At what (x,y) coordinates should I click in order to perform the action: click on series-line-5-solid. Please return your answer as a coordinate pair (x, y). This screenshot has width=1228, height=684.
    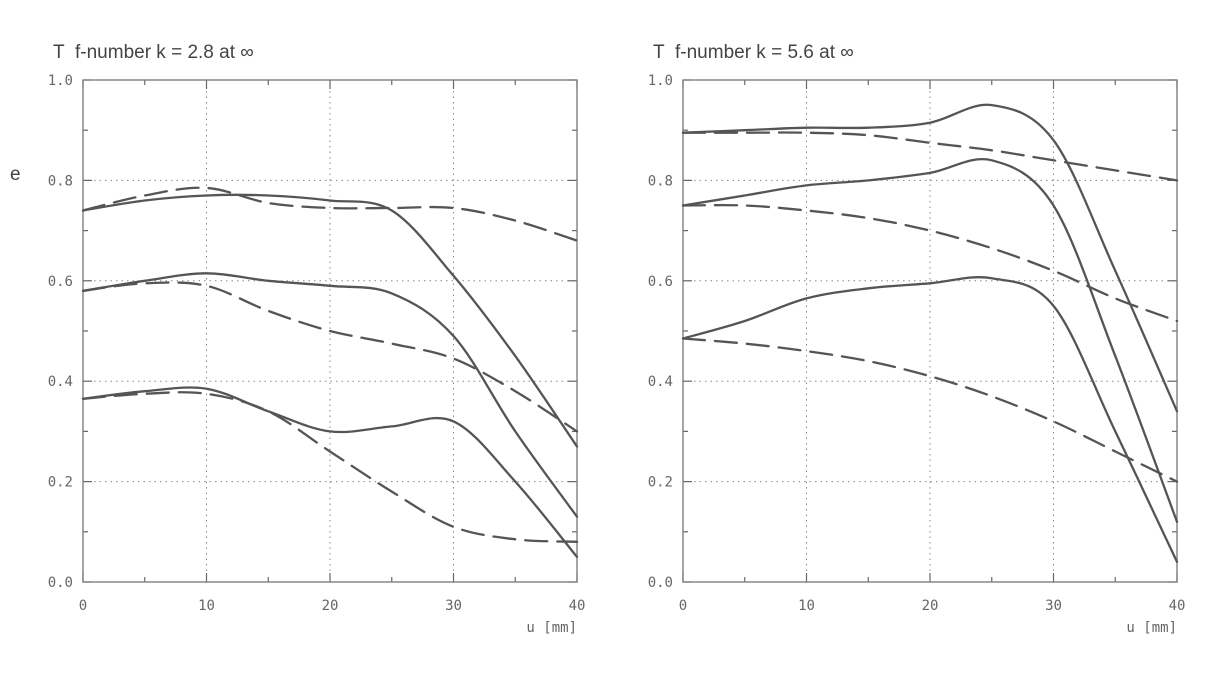
    Looking at the image, I should click on (330, 472).